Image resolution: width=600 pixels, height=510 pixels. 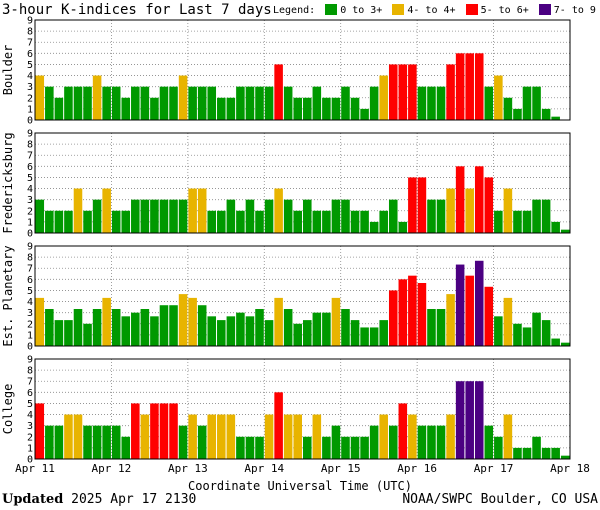 I want to click on panel-ylabel: College, so click(x=8, y=409).